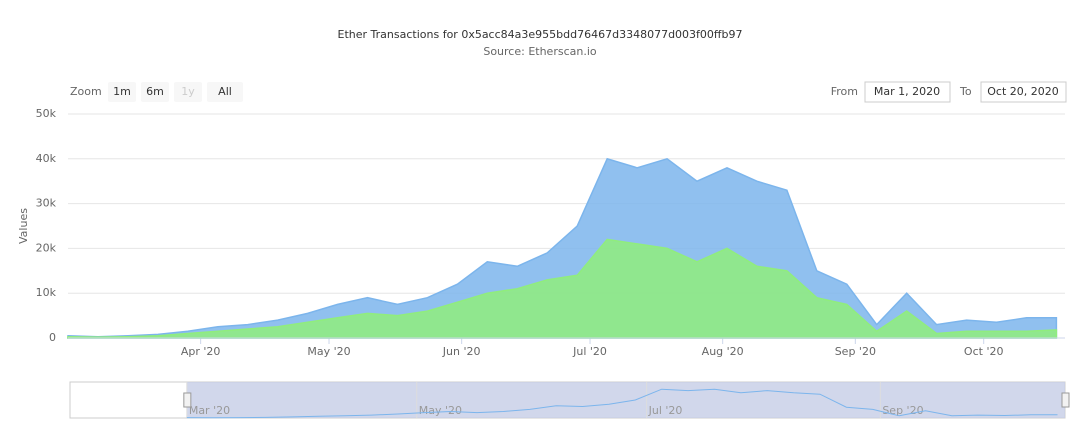  I want to click on to-value: Oct 20, 2020, so click(1023, 91).